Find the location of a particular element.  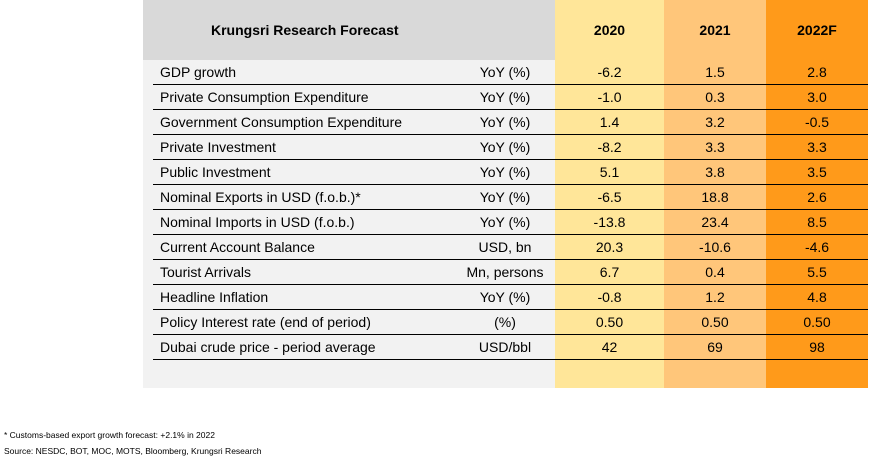

value-2021: 3.3 is located at coordinates (715, 147).